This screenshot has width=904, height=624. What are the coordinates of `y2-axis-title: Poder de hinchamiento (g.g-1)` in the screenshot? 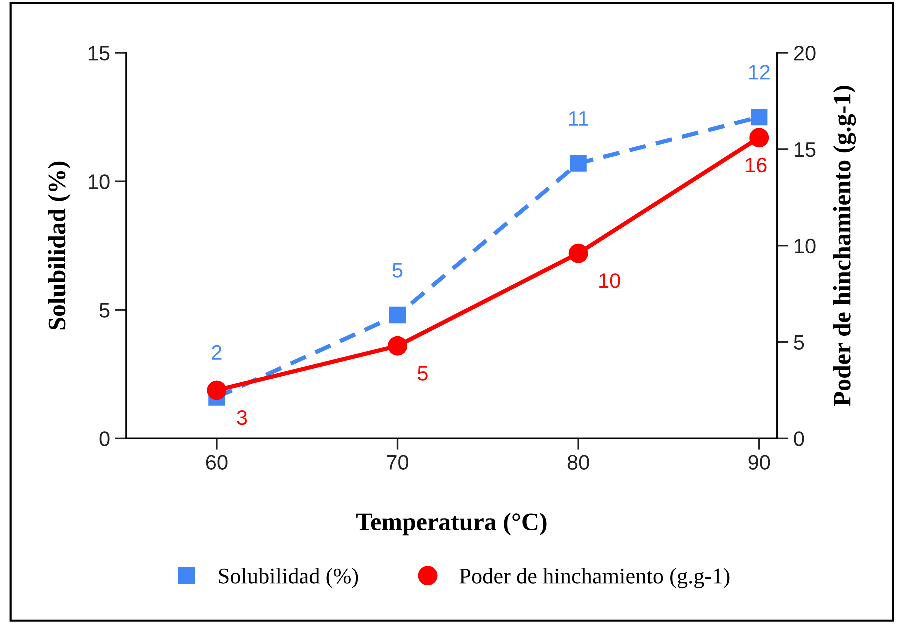 It's located at (844, 246).